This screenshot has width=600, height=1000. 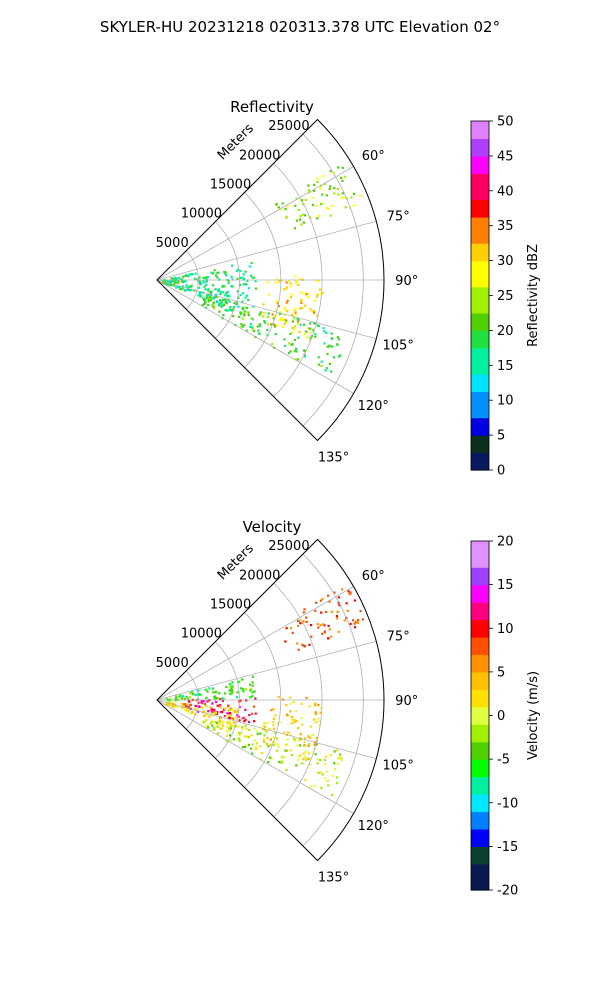 I want to click on radial-tick-label: 10000, so click(x=201, y=634).